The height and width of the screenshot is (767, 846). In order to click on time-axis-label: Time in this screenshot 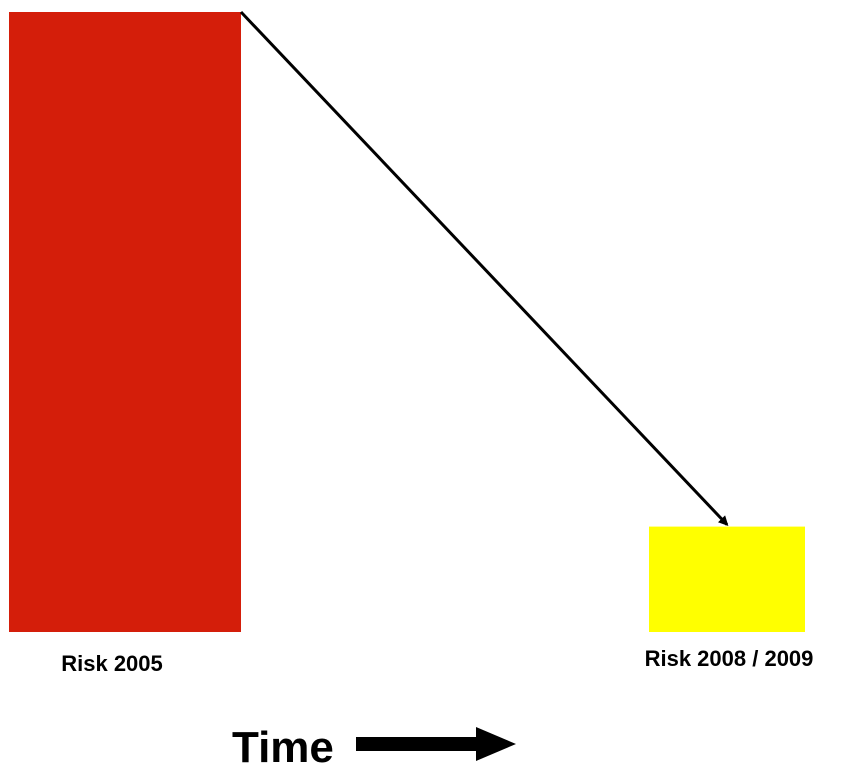, I will do `click(283, 745)`.